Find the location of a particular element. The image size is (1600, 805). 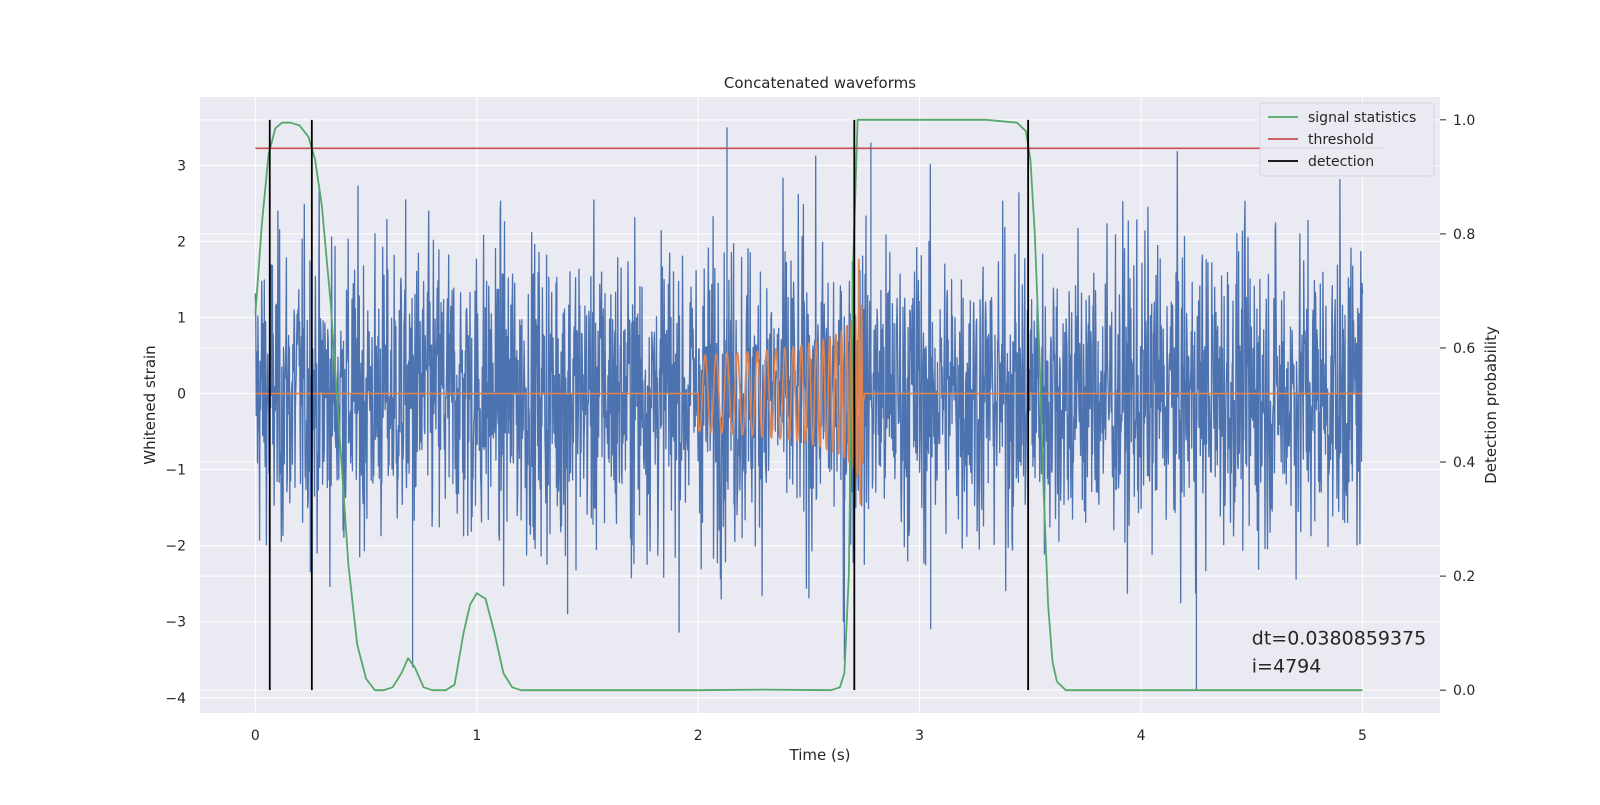

y2-axis-label: Detection probability is located at coordinates (1491, 405).